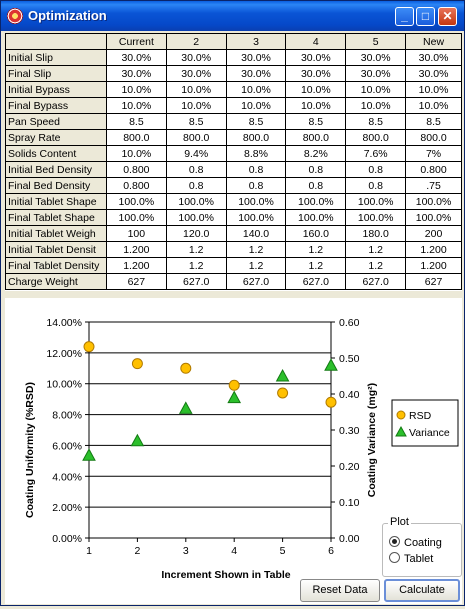 The height and width of the screenshot is (609, 465). Describe the element at coordinates (136, 249) in the screenshot. I see `table-cell: 1.200` at that location.